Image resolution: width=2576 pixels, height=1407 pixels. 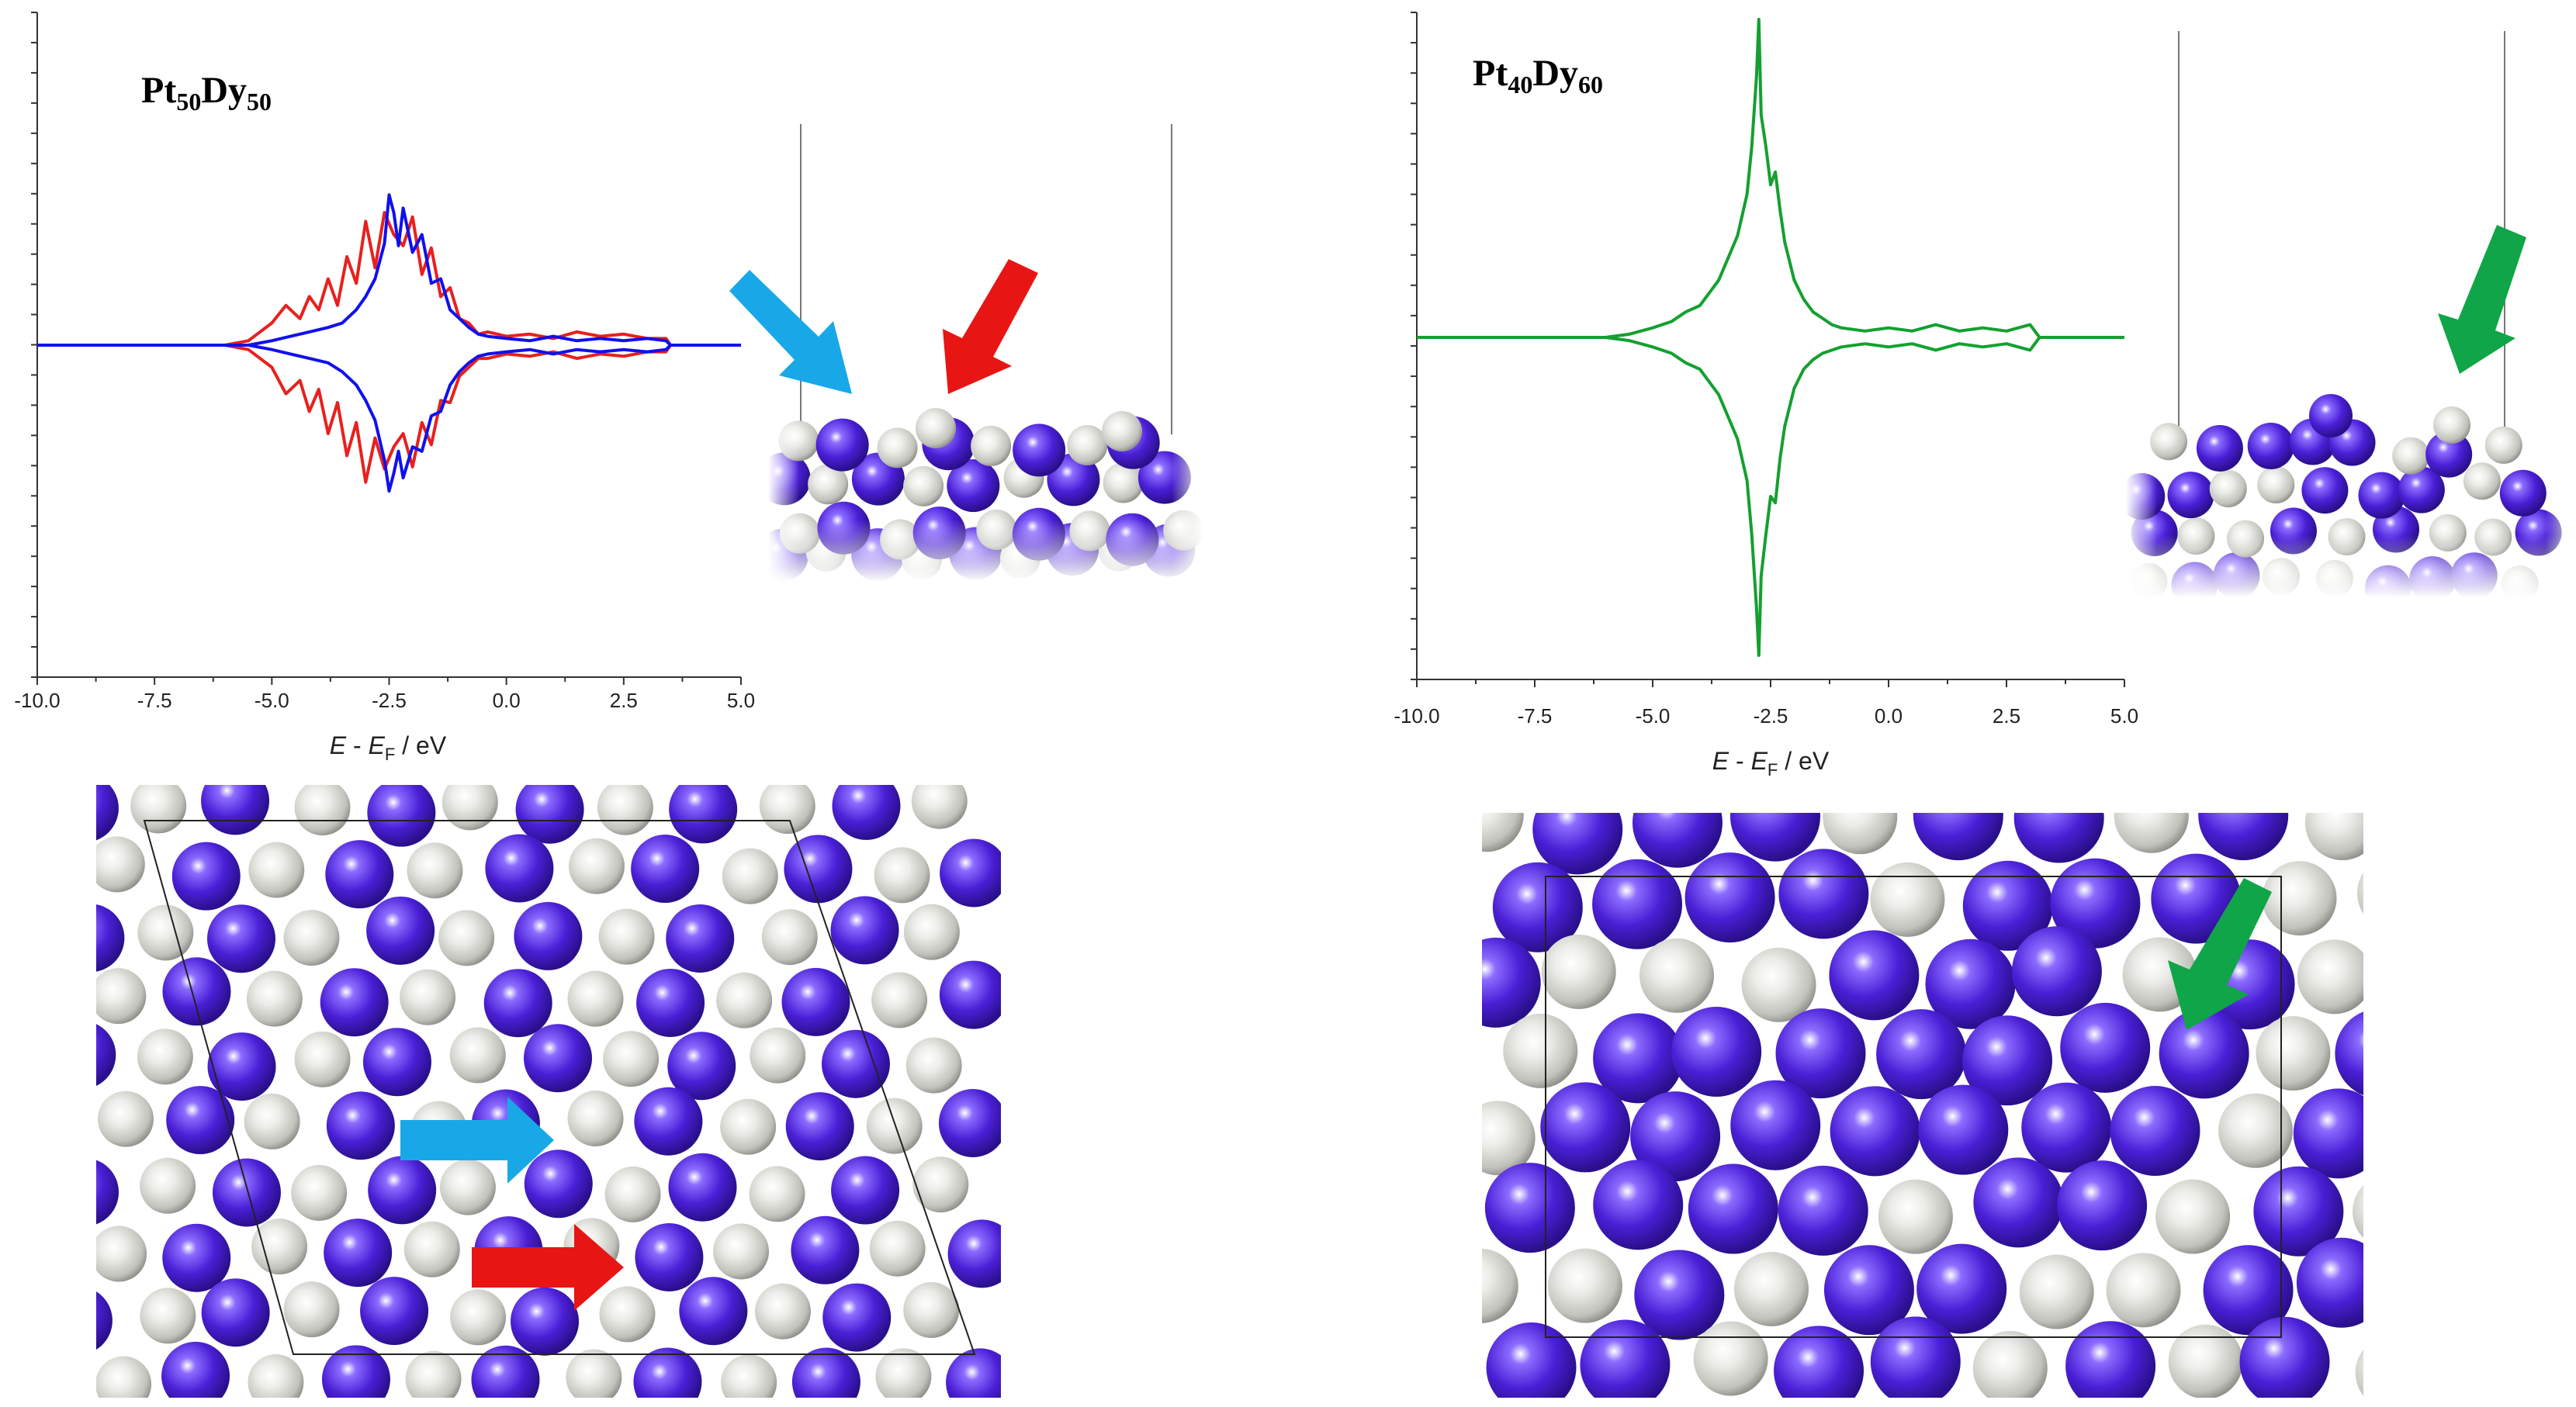 I want to click on dos-series, so click(x=1770, y=337).